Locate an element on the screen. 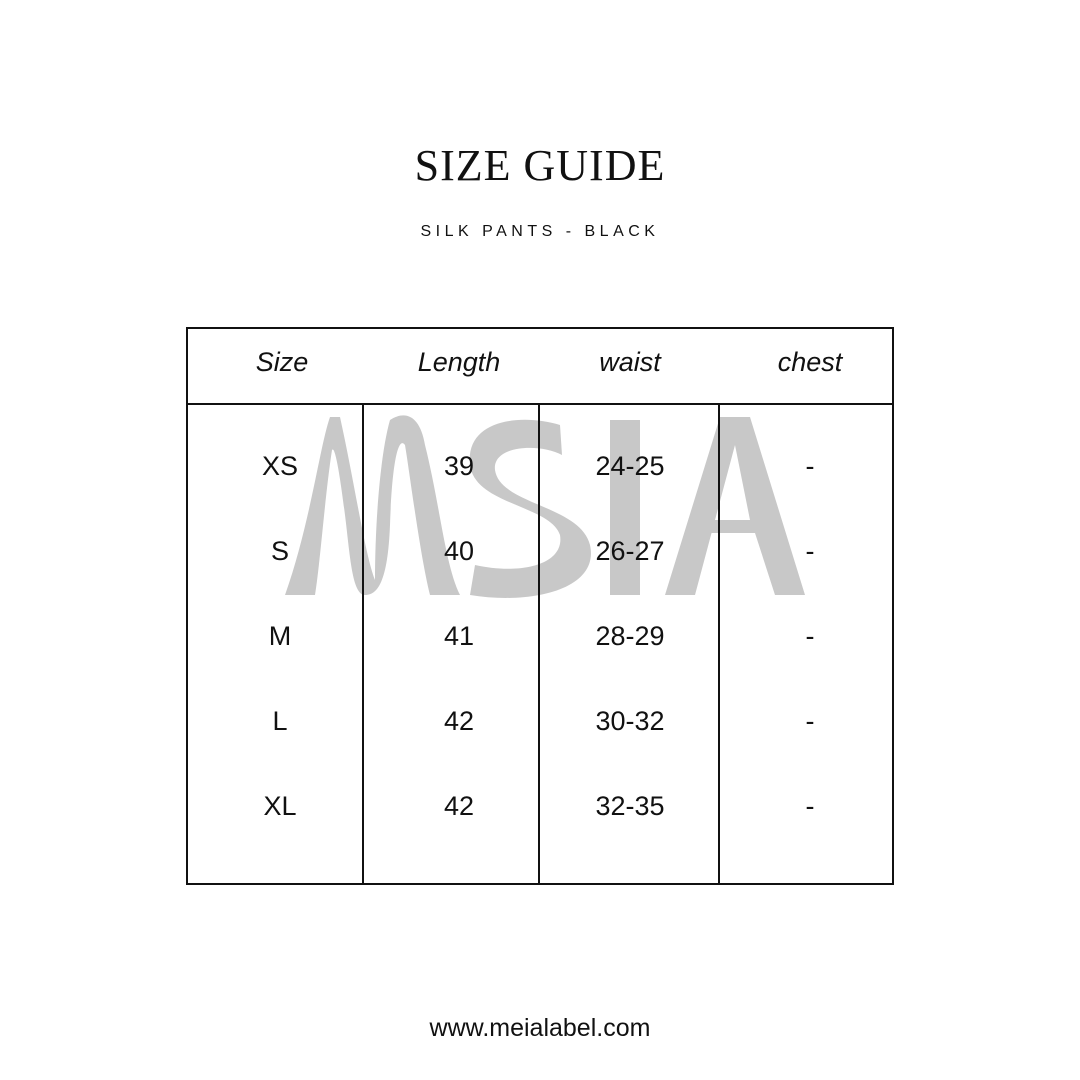 The image size is (1080, 1080). cell-size: L is located at coordinates (280, 721).